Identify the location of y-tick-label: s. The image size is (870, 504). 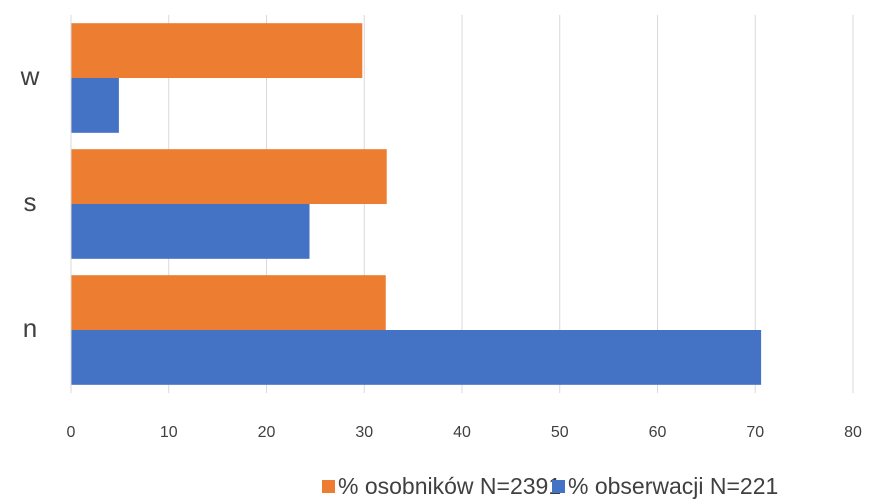
(30, 202).